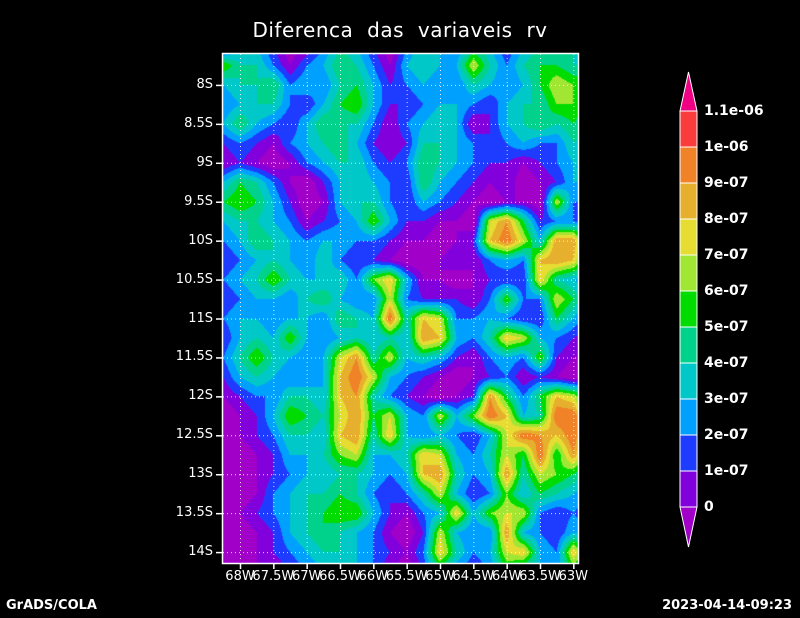  What do you see at coordinates (473, 576) in the screenshot?
I see `x-axis-tick-label: 64.5W` at bounding box center [473, 576].